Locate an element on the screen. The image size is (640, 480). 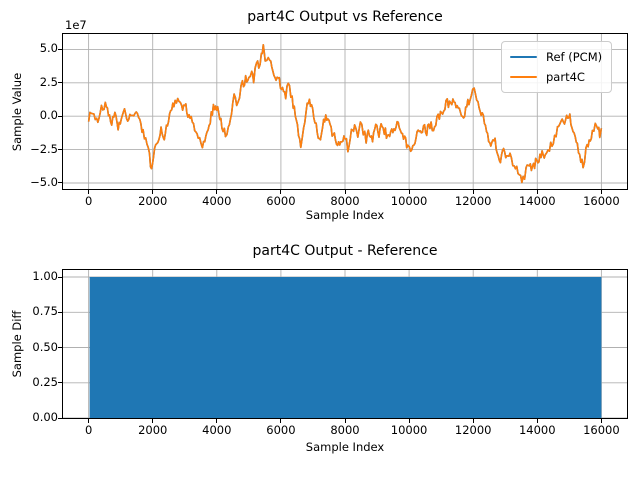
part4c-line-swatch is located at coordinates (523, 77).